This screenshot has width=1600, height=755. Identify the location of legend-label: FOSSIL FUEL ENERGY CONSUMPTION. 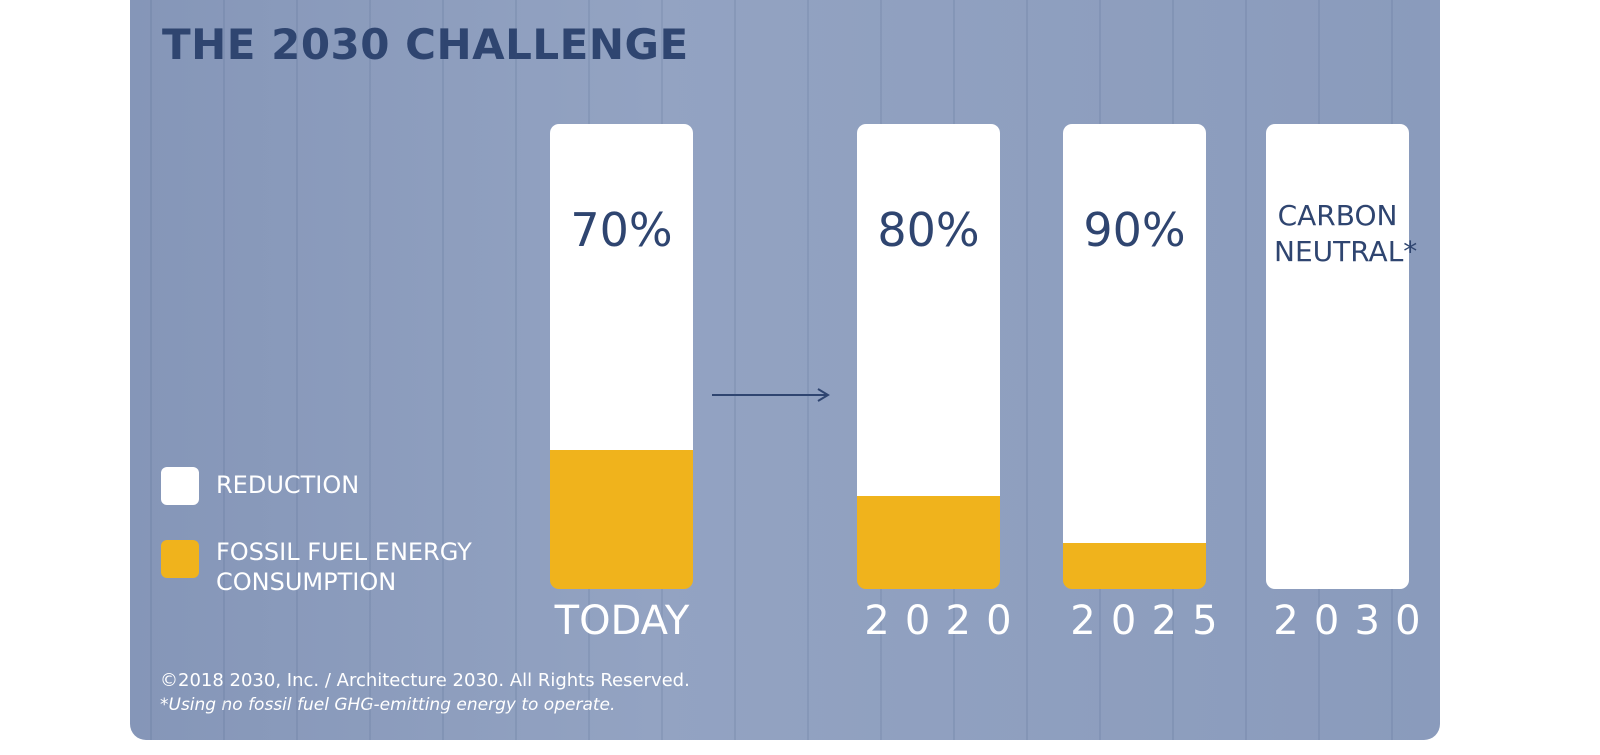
(344, 567).